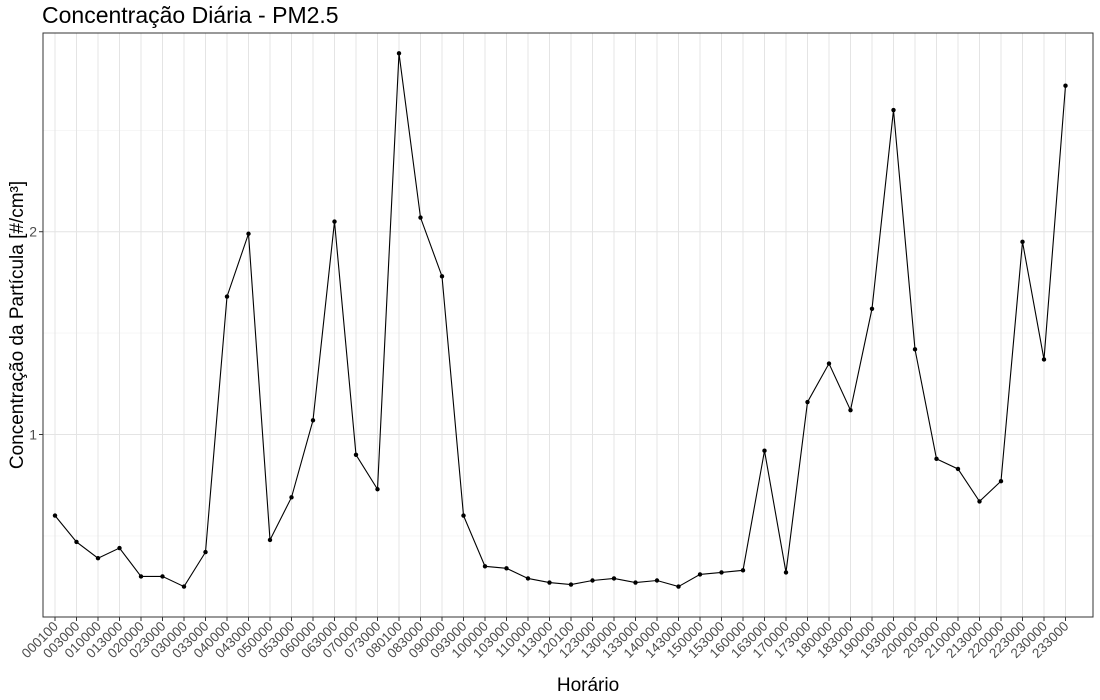 This screenshot has height=700, width=1100. What do you see at coordinates (190, 15) in the screenshot?
I see `chart-title: Concentração Diária - PM2.5` at bounding box center [190, 15].